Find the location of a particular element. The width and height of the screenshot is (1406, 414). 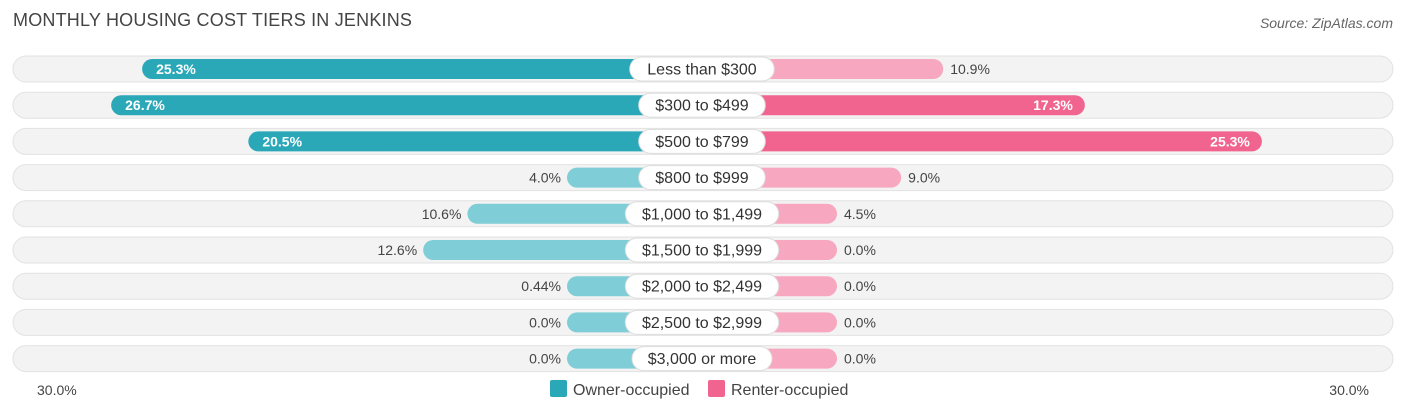

axis-label-right: 30.0% is located at coordinates (1349, 390).